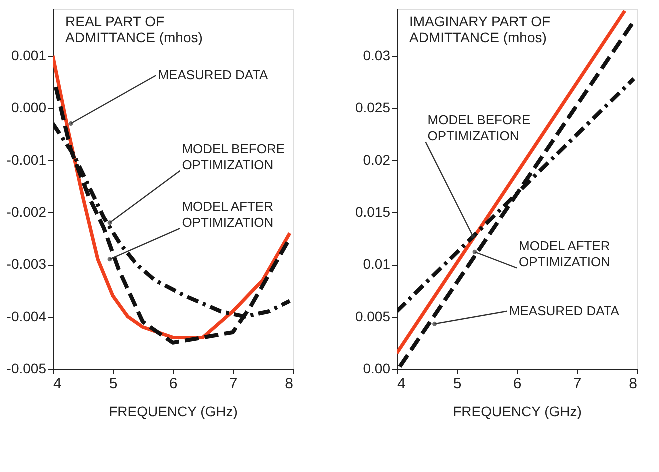 The height and width of the screenshot is (472, 659). Describe the element at coordinates (26, 264) in the screenshot. I see `y-tick-label: -0.003` at that location.